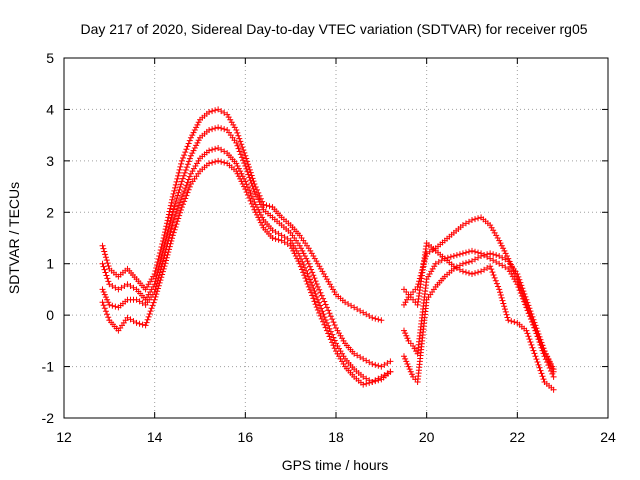 This screenshot has width=640, height=480. What do you see at coordinates (155, 437) in the screenshot?
I see `x-tick-label: 14` at bounding box center [155, 437].